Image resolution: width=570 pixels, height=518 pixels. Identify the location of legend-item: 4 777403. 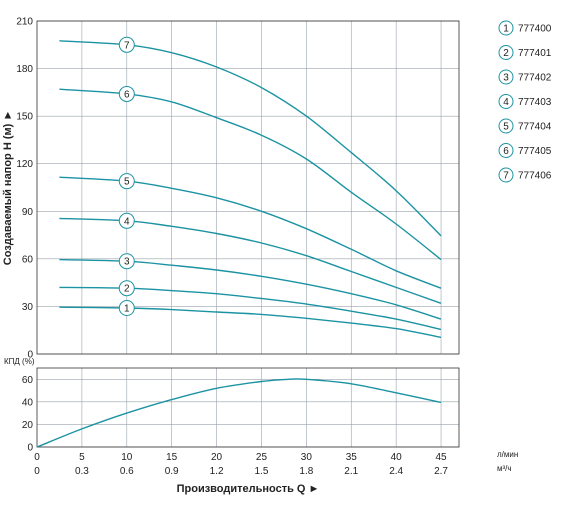
(525, 101).